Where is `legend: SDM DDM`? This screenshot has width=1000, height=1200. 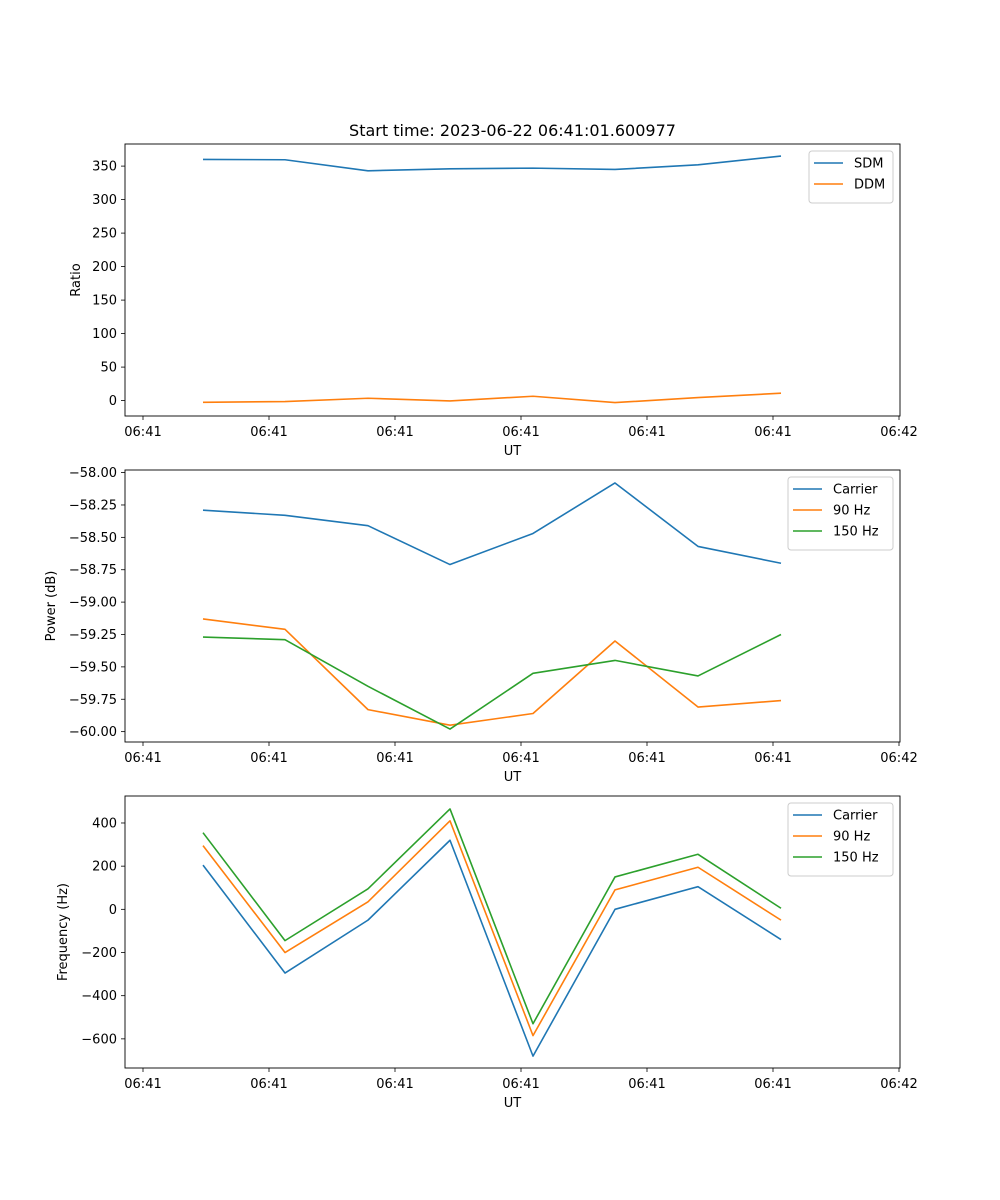
legend: SDM DDM is located at coordinates (851, 177).